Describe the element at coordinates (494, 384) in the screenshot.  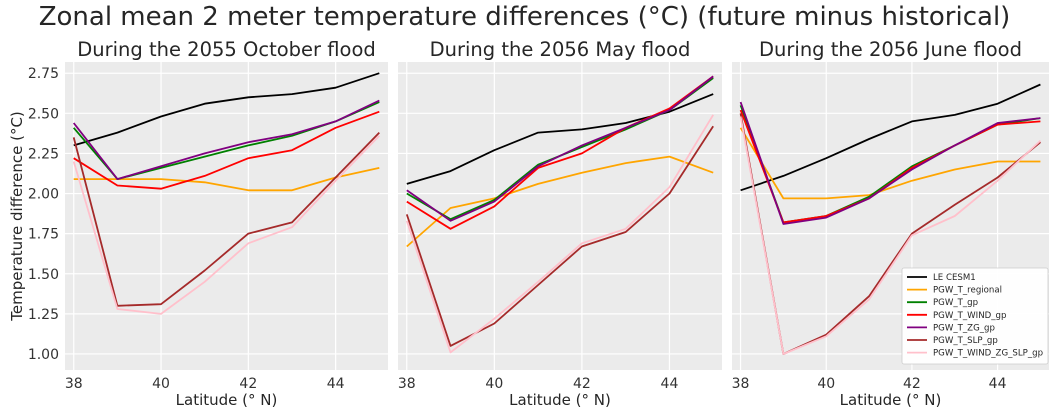
I see `panel-2-x-tick-label: 40` at that location.